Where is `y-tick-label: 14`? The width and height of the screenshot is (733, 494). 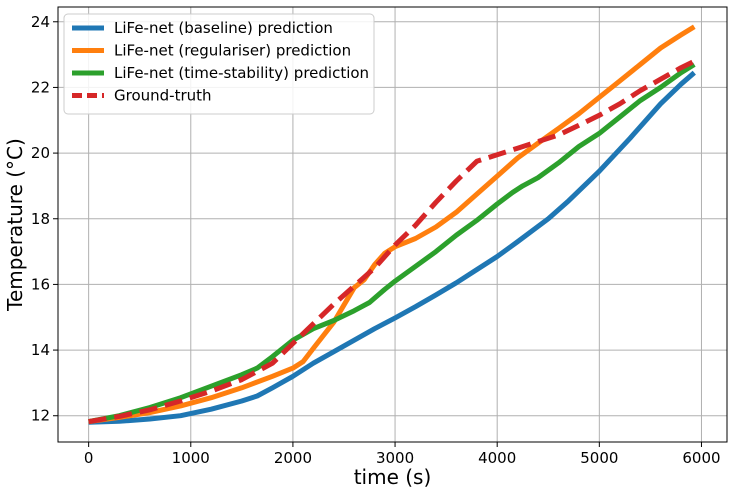
y-tick-label: 14 is located at coordinates (40, 350).